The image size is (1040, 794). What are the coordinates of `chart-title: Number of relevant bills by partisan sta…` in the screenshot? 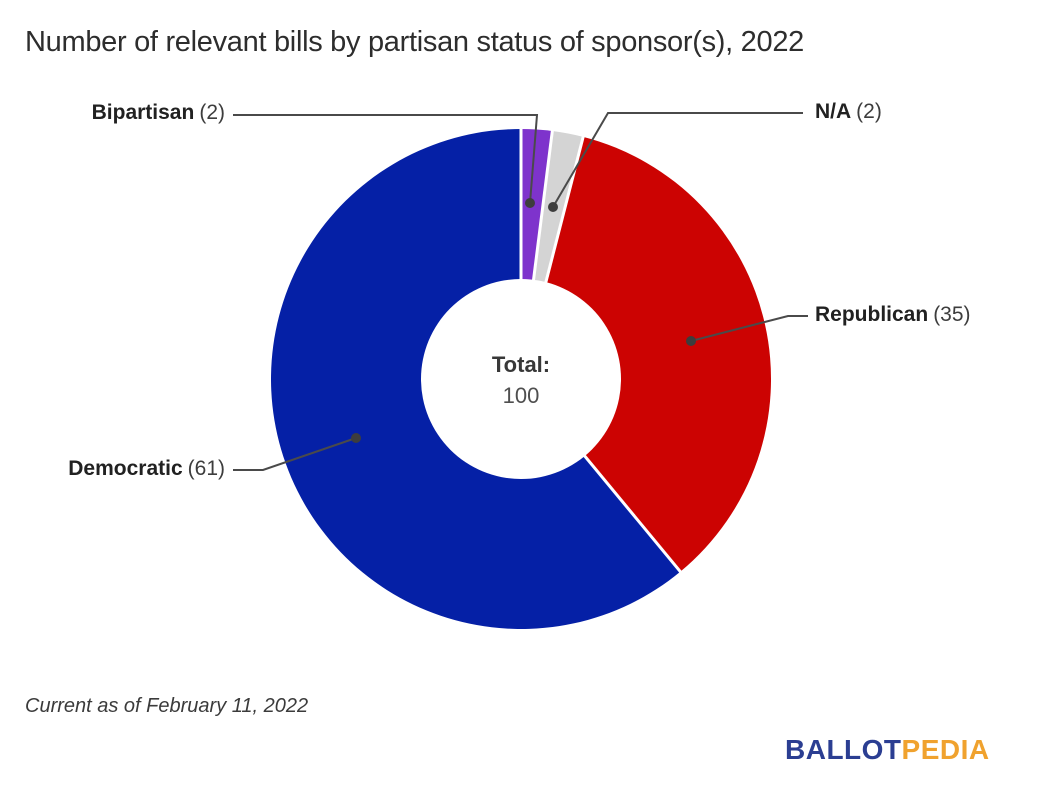 It's located at (414, 42).